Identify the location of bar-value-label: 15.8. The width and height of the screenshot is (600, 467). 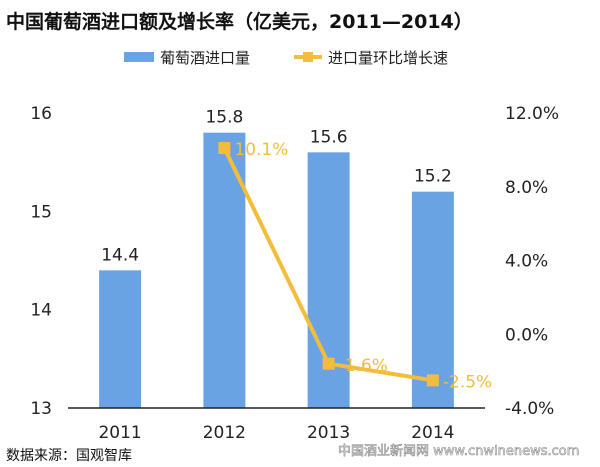
(224, 118).